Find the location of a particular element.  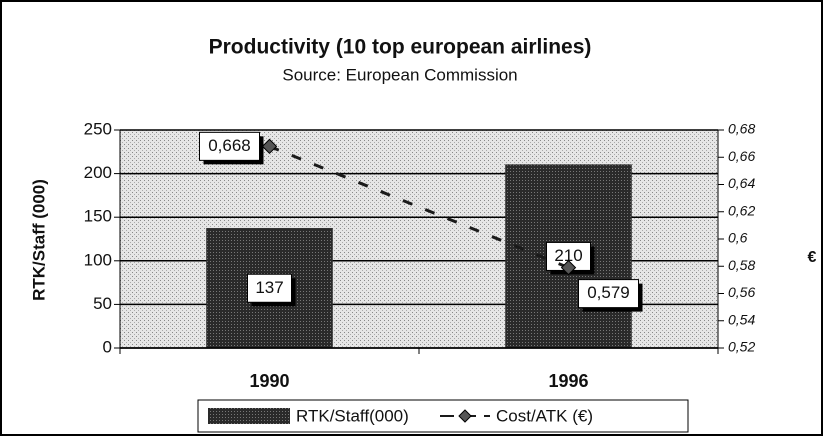

x-tick-label: 1996 is located at coordinates (568, 381).